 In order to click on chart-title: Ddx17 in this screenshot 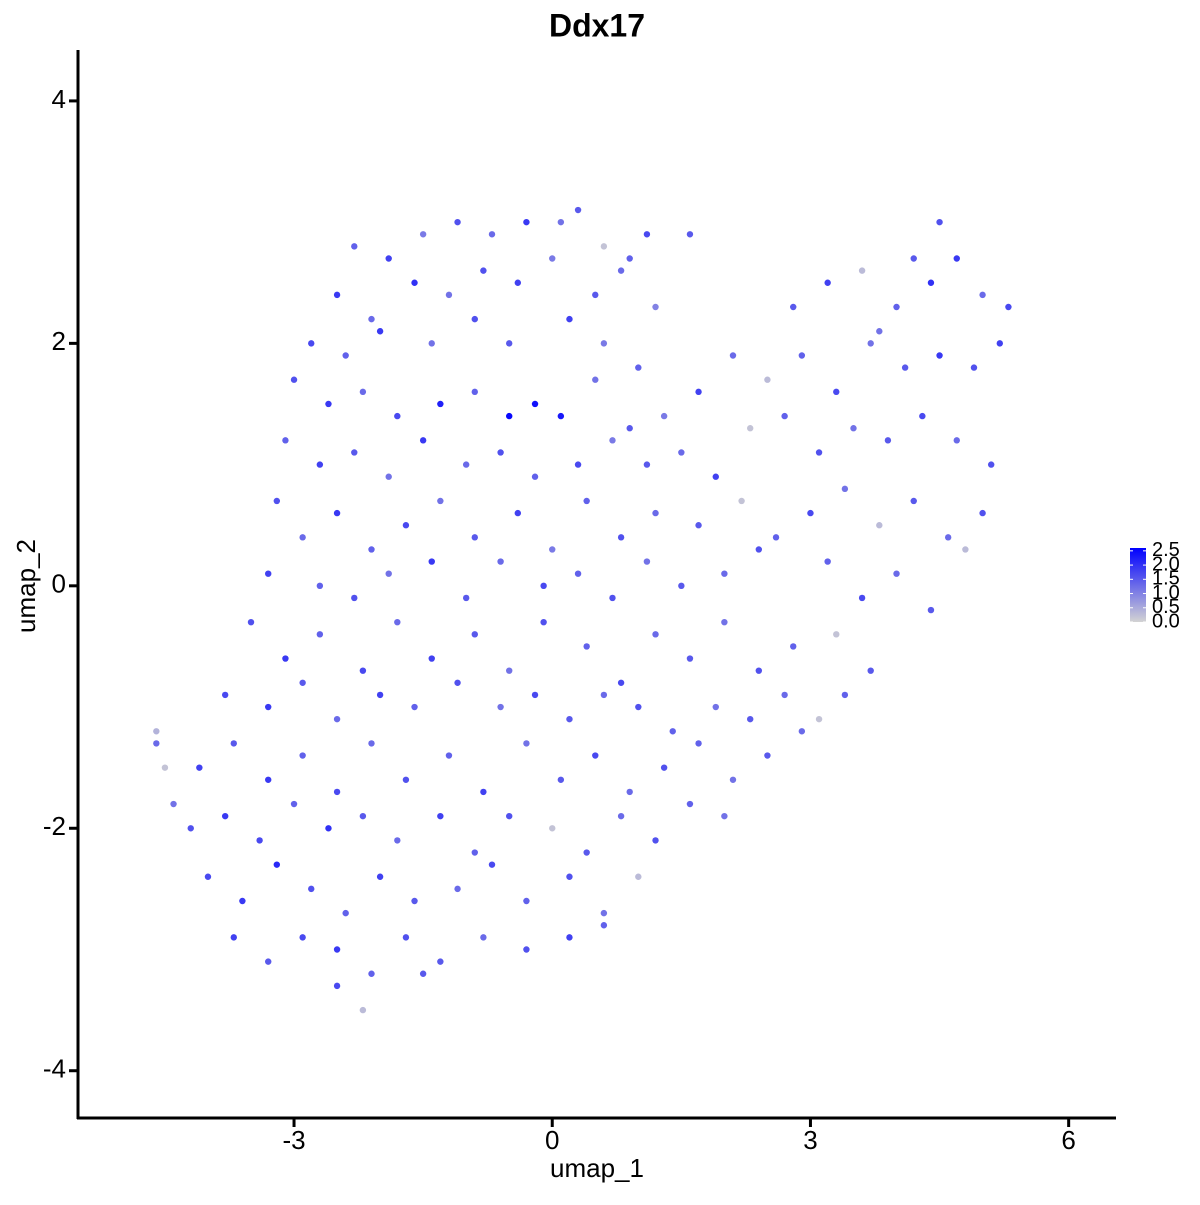, I will do `click(597, 25)`.